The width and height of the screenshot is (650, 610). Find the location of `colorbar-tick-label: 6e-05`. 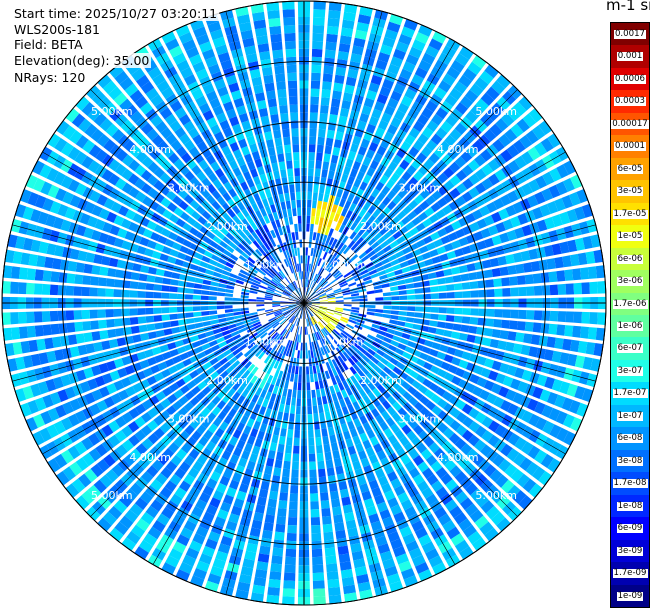

colorbar-tick-label: 6e-05 is located at coordinates (630, 168).